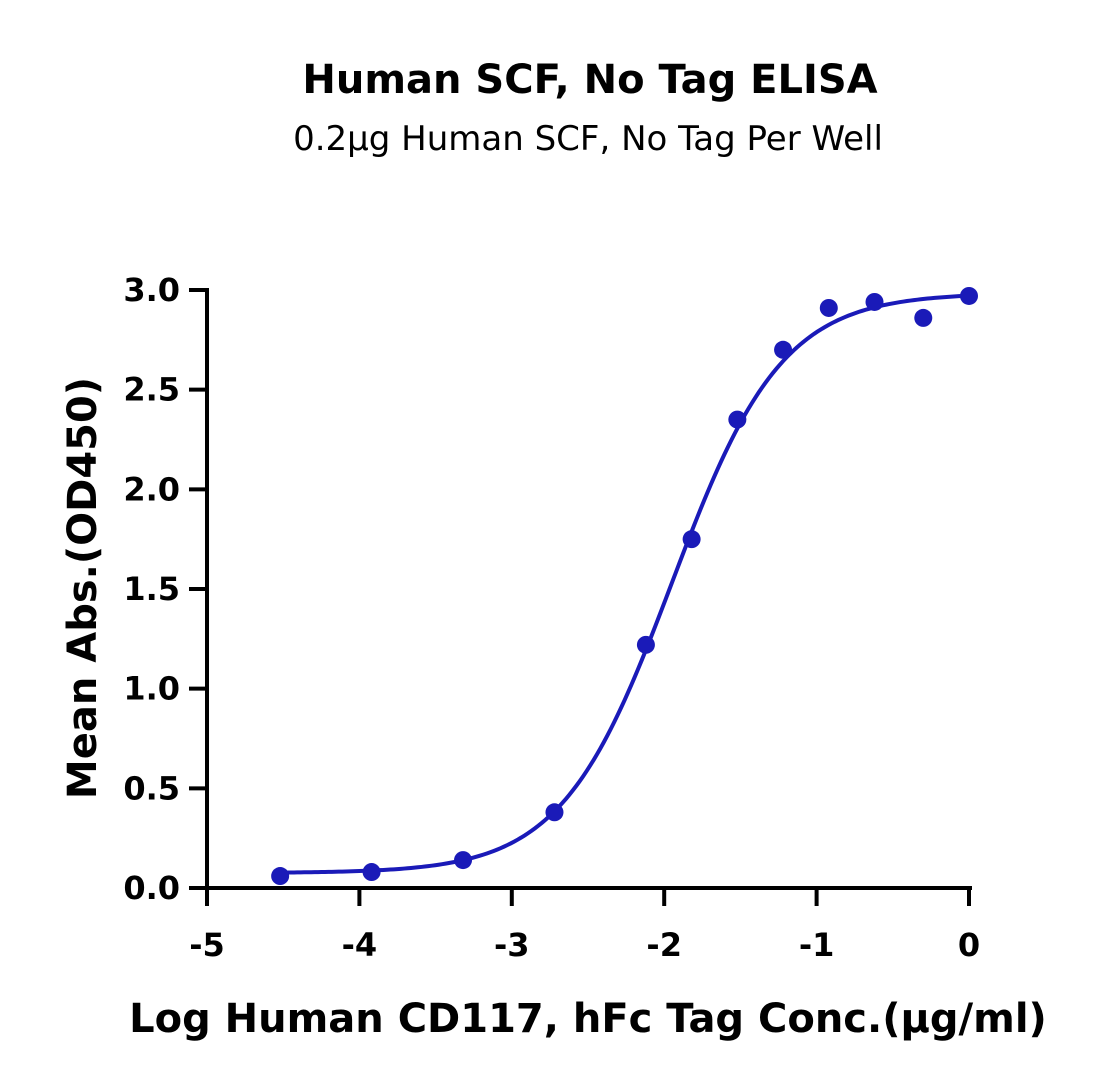 The width and height of the screenshot is (1102, 1087). What do you see at coordinates (151, 689) in the screenshot?
I see `y-tick-label: 1.0` at bounding box center [151, 689].